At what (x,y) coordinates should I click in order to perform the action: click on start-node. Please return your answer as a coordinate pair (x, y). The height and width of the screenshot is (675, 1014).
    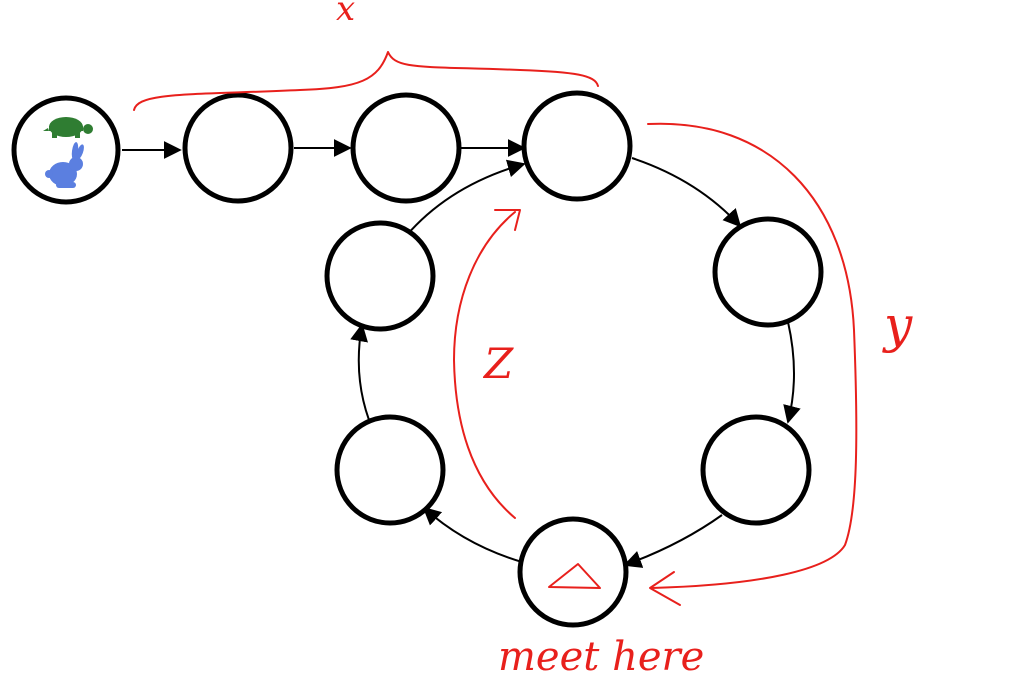
    Looking at the image, I should click on (66, 150).